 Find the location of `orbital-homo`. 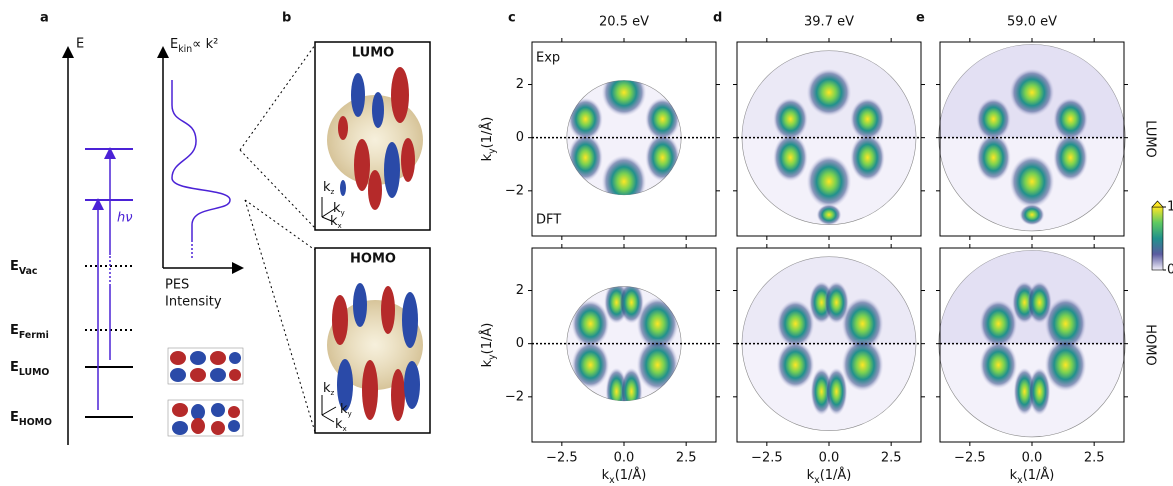

orbital-homo is located at coordinates (372, 340).